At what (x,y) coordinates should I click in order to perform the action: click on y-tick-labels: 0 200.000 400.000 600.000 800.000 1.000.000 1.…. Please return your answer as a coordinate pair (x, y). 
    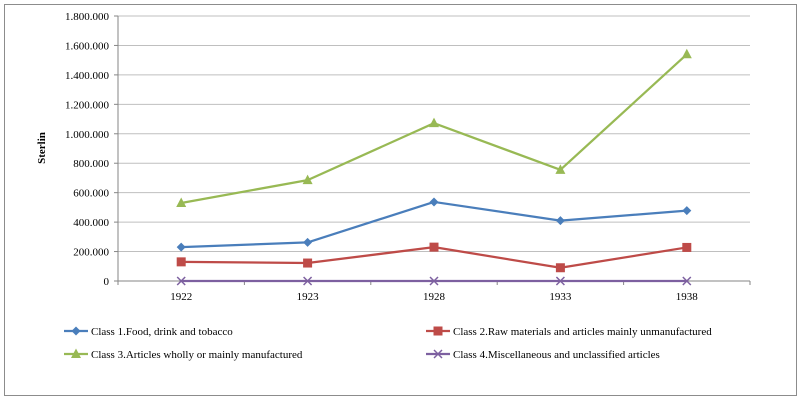
    Looking at the image, I should click on (87, 149).